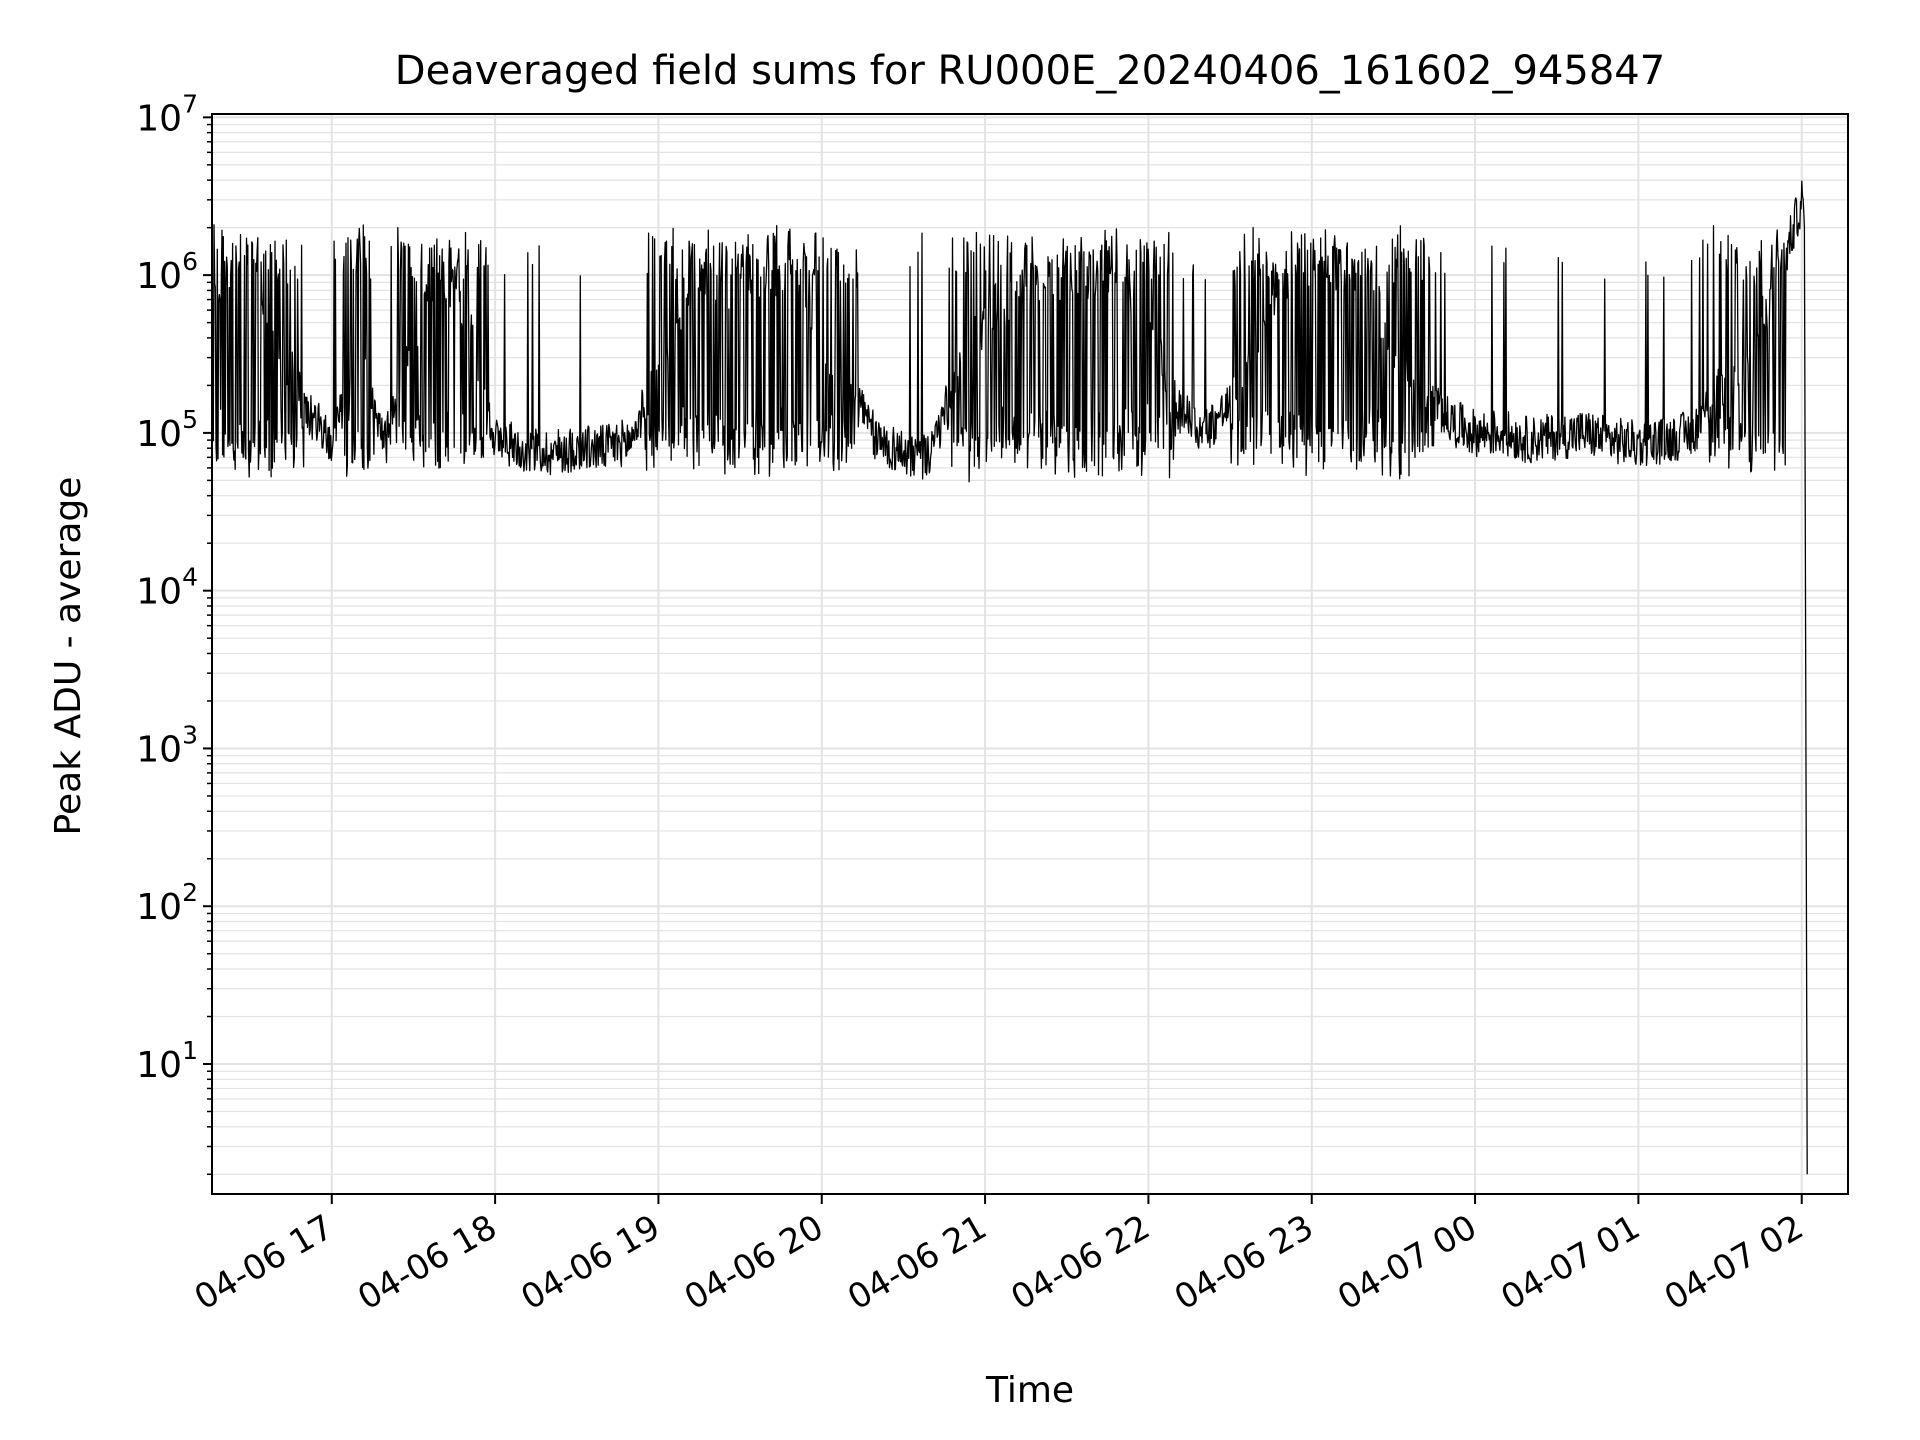 This screenshot has height=1440, width=1920. Describe the element at coordinates (68, 656) in the screenshot. I see `y-axis-label: Peak ADU - average` at that location.